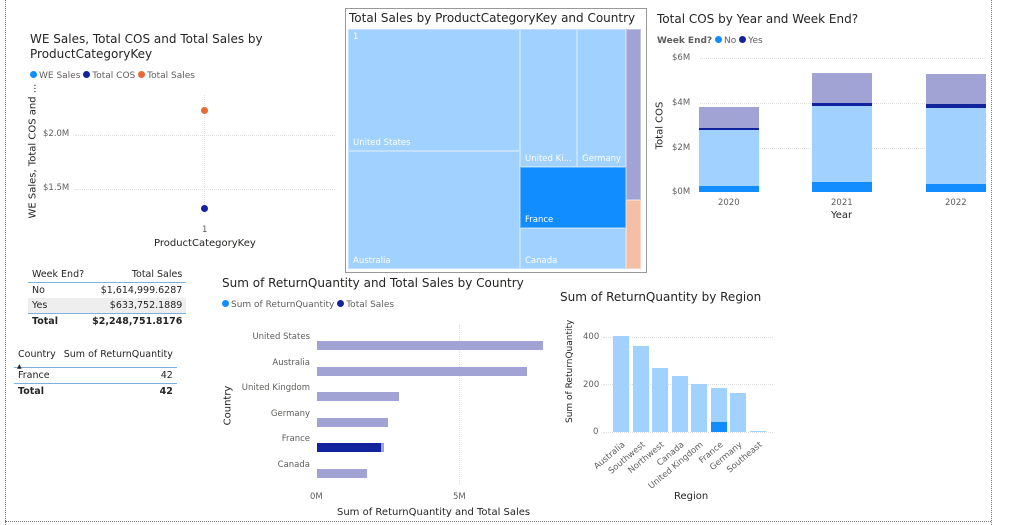 The height and width of the screenshot is (525, 1024). What do you see at coordinates (281, 337) in the screenshot?
I see `y-tick: United States` at bounding box center [281, 337].